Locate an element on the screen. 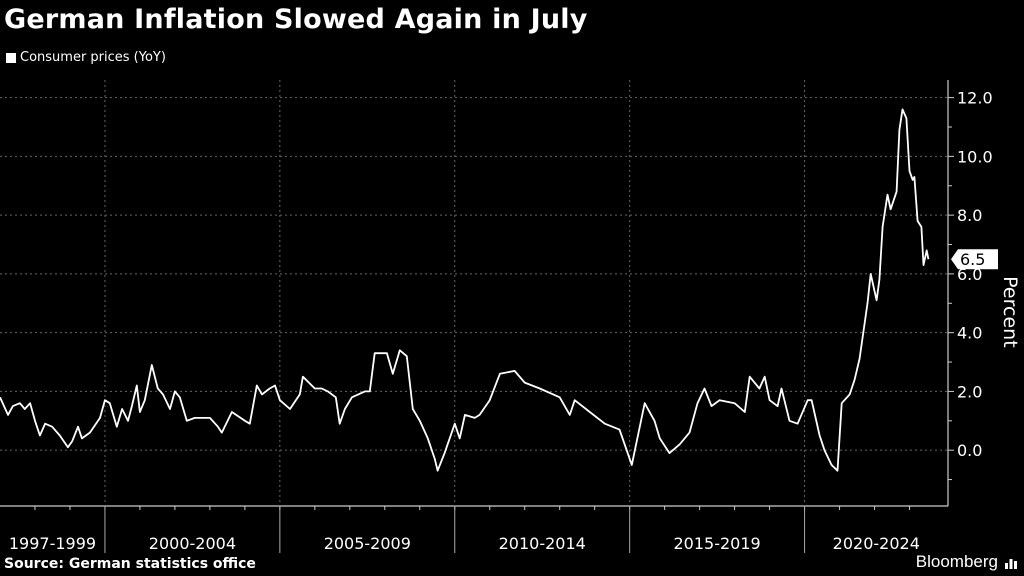 This screenshot has height=576, width=1024. bloomberg-chart-icon is located at coordinates (1011, 564).